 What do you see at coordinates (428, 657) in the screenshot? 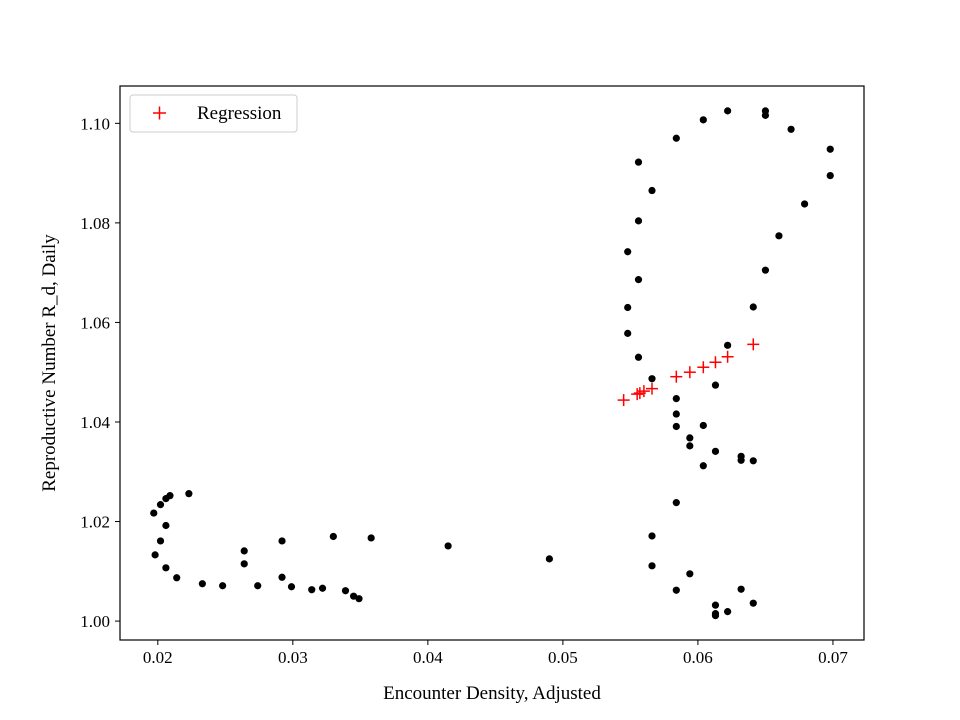
I see `x-tick-label: 0.04` at bounding box center [428, 657].